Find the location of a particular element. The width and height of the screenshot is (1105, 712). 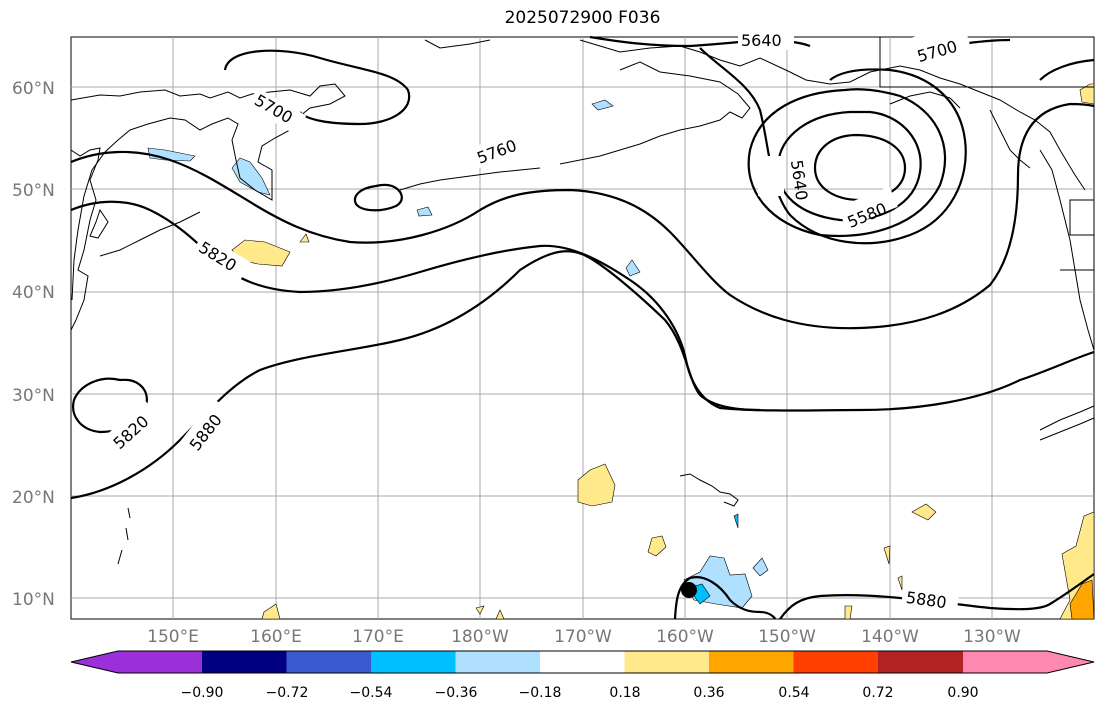

colorbar-outline is located at coordinates (582, 662).